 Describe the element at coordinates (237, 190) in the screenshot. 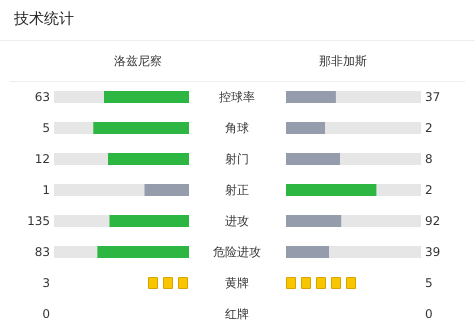

I see `y-tick-label: 射正` at that location.